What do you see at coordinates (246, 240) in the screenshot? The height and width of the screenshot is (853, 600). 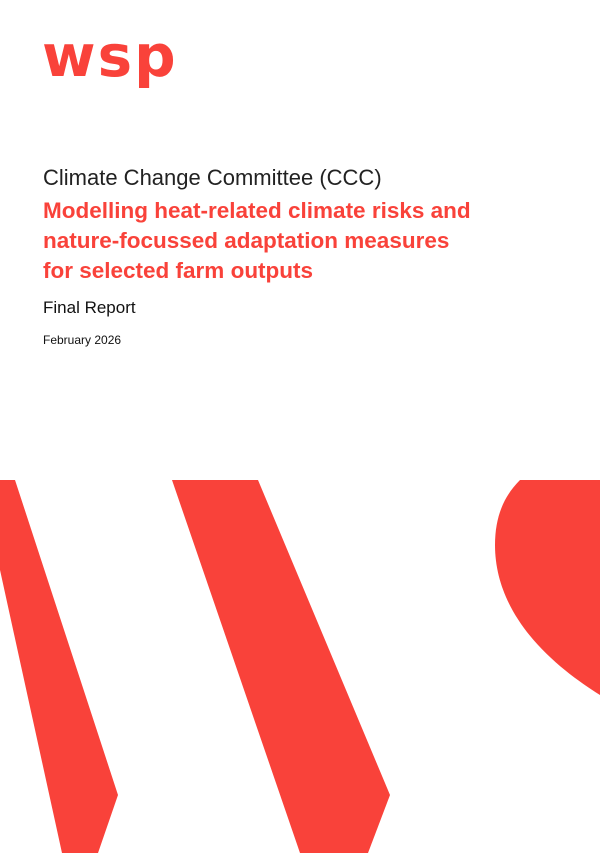 I see `title-line: nature-focussed adaptation measures` at bounding box center [246, 240].